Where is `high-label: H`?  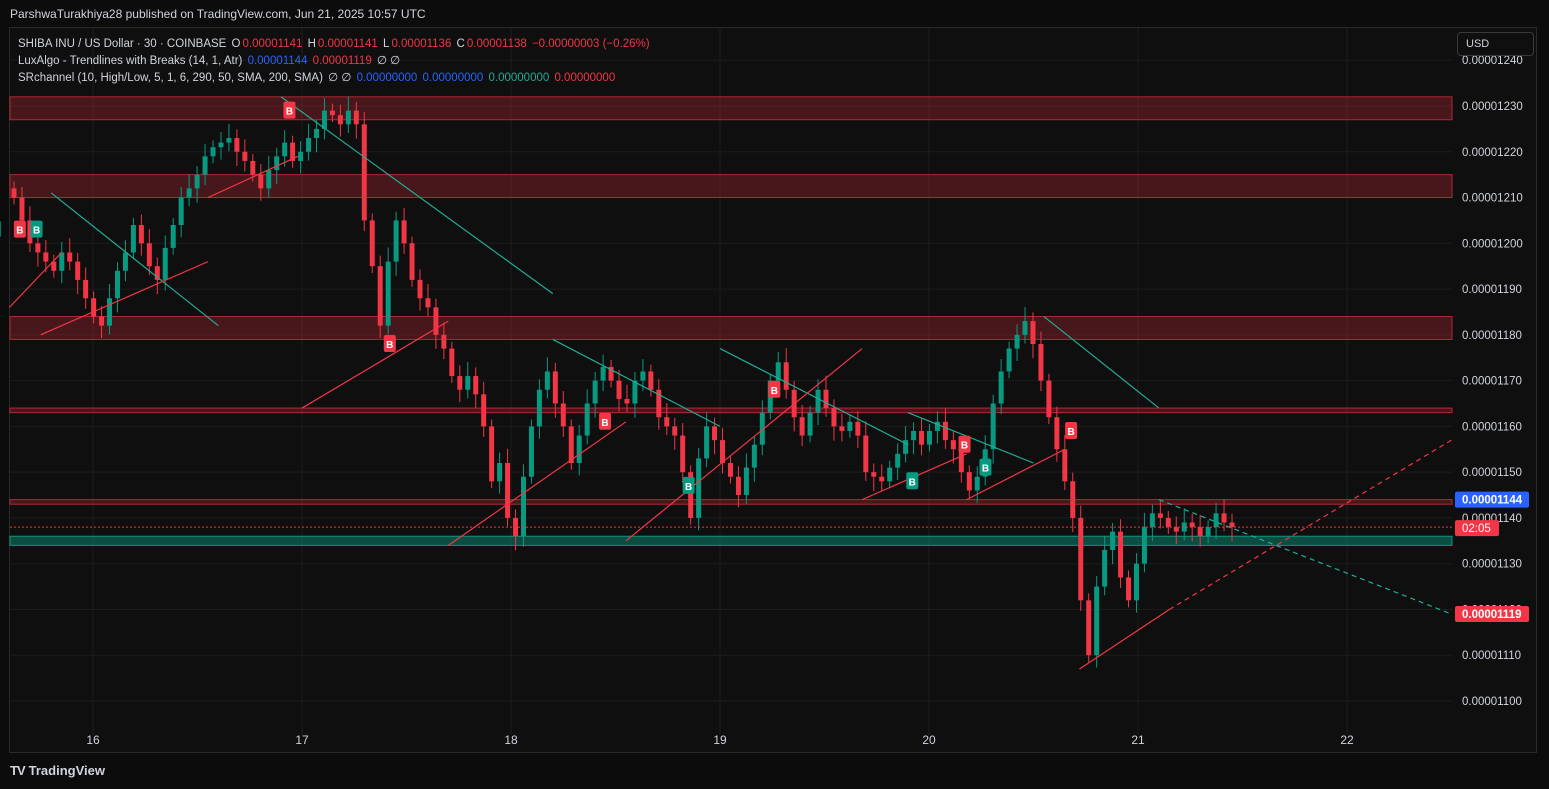 high-label: H is located at coordinates (311, 44).